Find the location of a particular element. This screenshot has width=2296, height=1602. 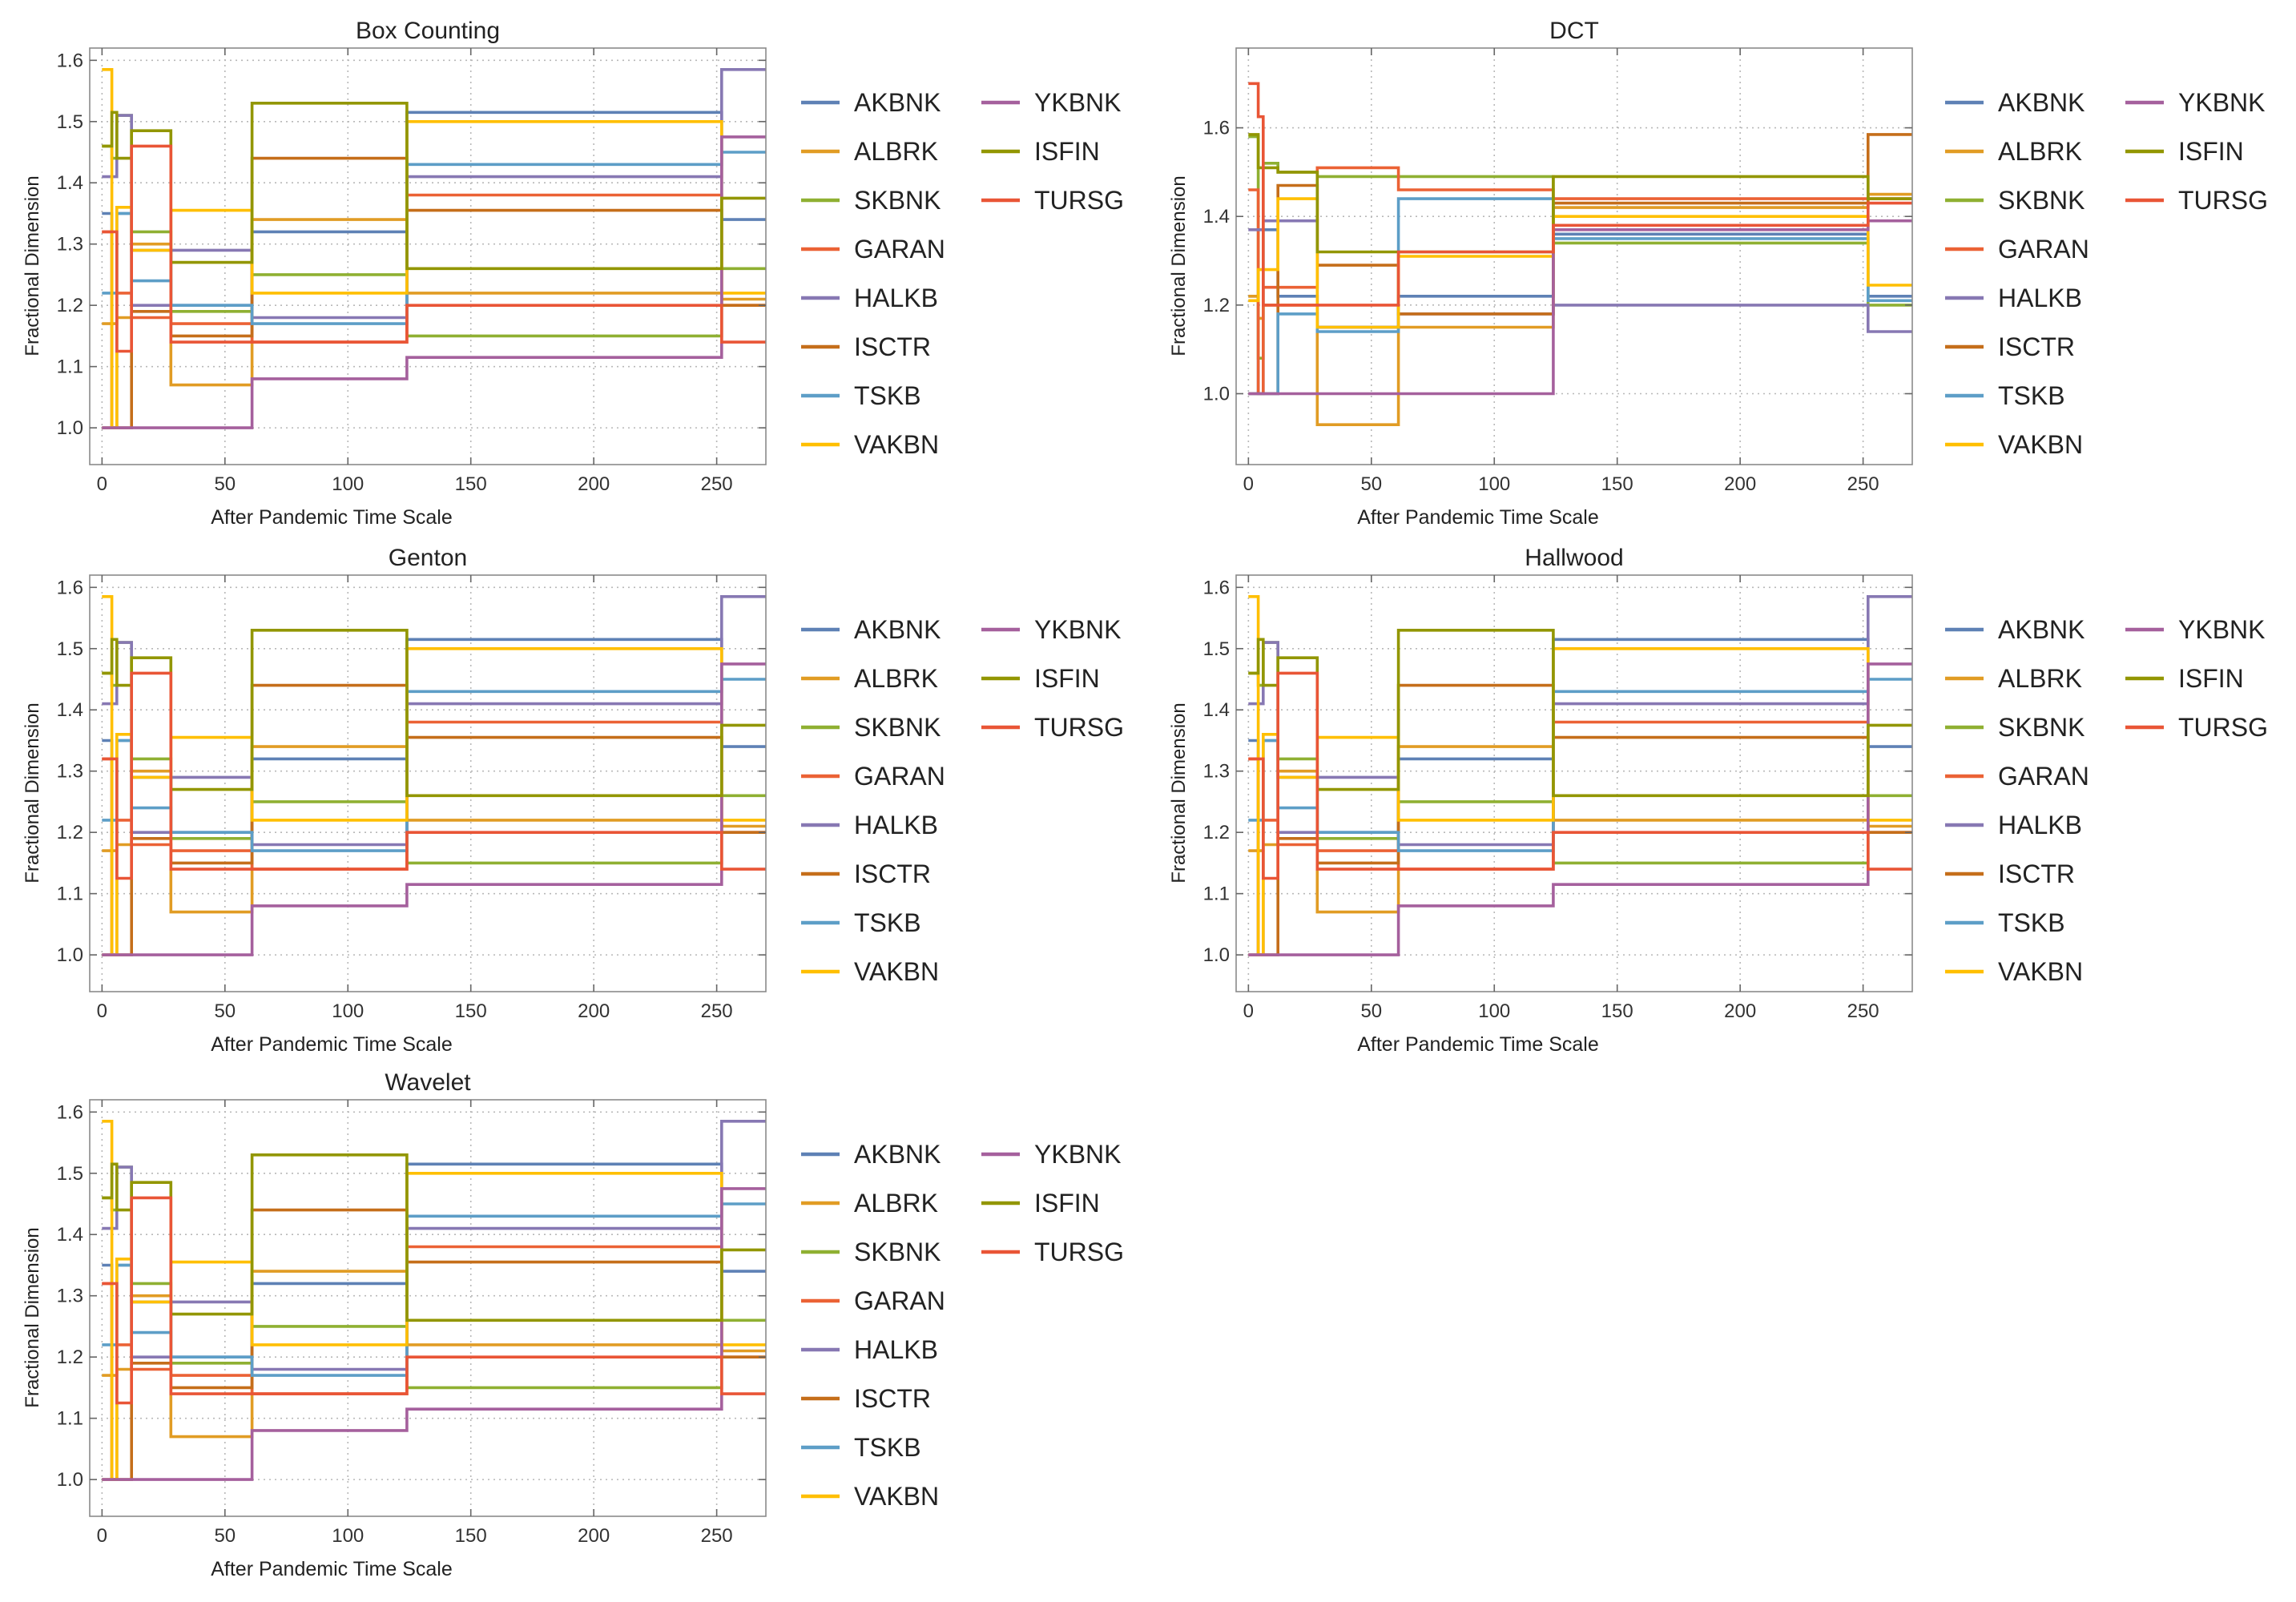

chart-title: Wavelet is located at coordinates (428, 1082).